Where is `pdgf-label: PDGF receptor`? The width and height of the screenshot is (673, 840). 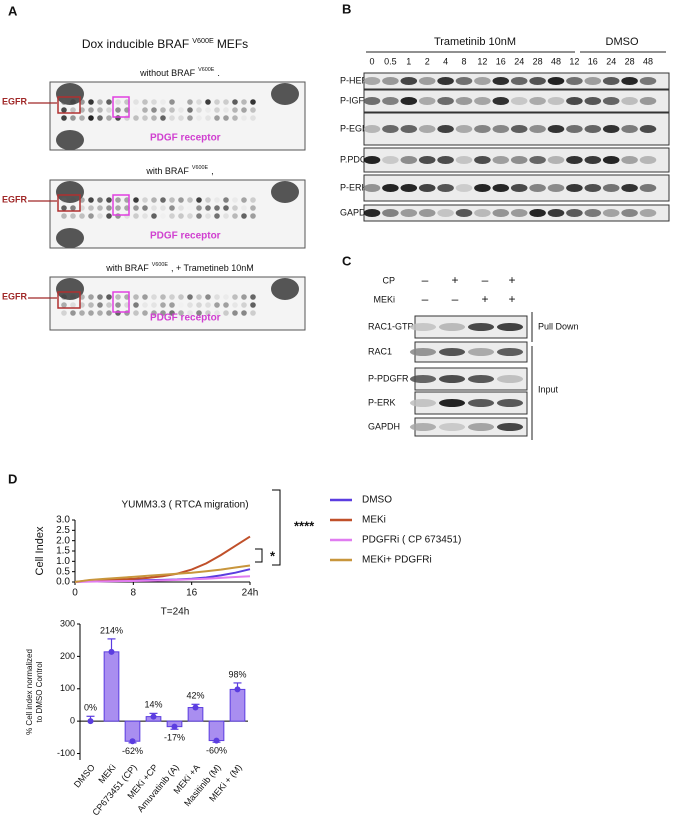
pdgf-label: PDGF receptor is located at coordinates (185, 138).